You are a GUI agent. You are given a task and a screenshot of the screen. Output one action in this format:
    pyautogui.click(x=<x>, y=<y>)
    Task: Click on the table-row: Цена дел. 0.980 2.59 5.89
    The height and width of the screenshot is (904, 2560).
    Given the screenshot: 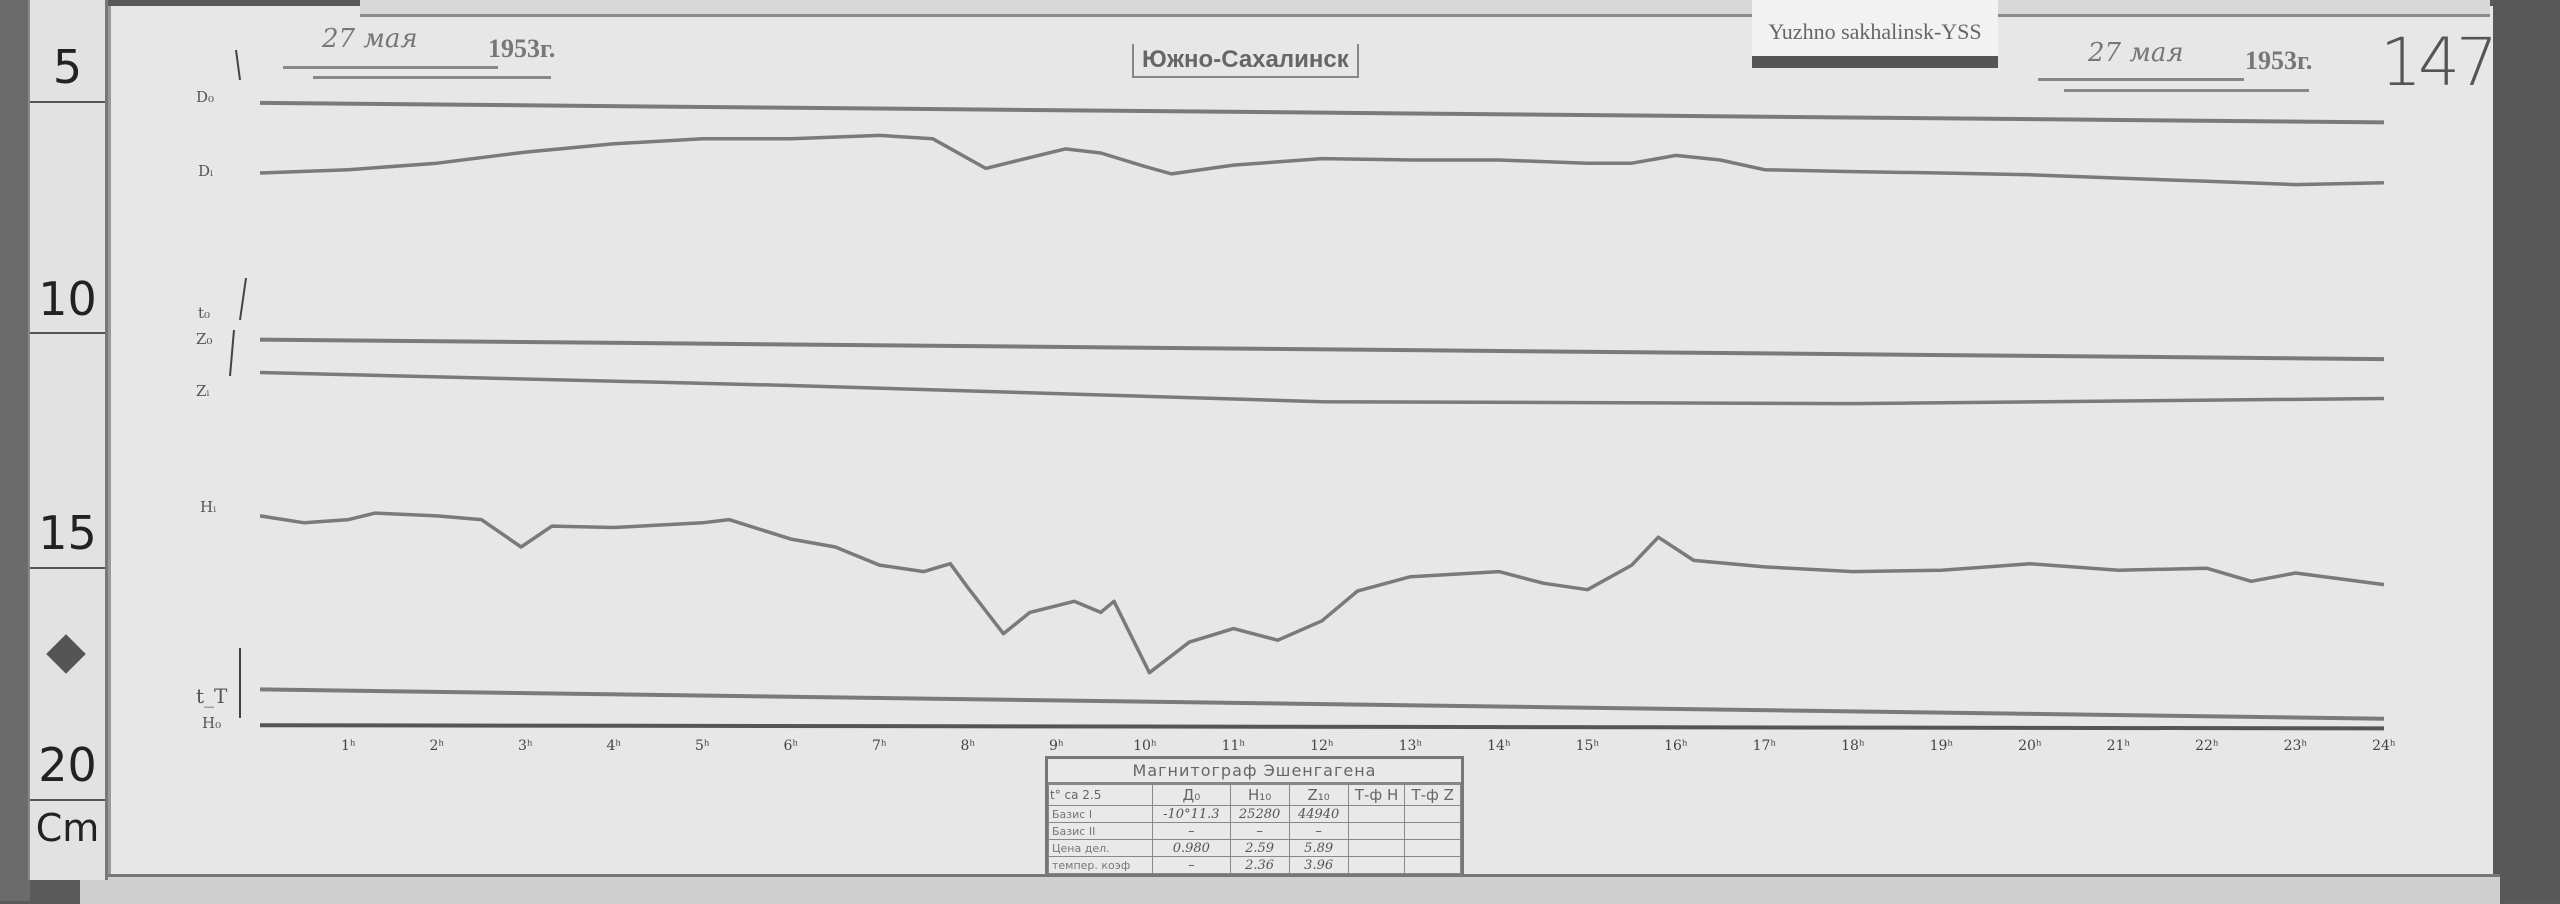 What is the action you would take?
    pyautogui.click(x=1254, y=848)
    